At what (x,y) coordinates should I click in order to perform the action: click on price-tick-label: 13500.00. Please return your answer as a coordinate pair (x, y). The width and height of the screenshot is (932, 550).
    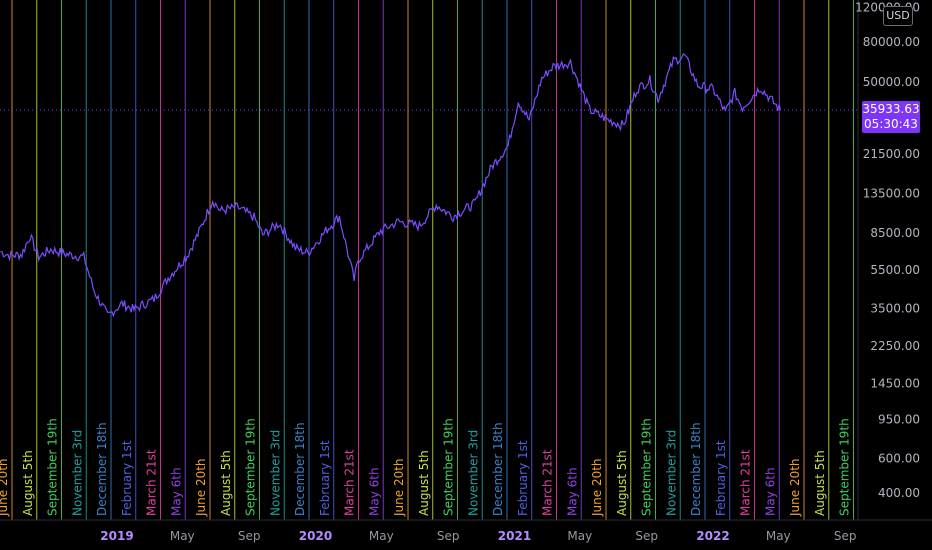
    Looking at the image, I should click on (891, 193).